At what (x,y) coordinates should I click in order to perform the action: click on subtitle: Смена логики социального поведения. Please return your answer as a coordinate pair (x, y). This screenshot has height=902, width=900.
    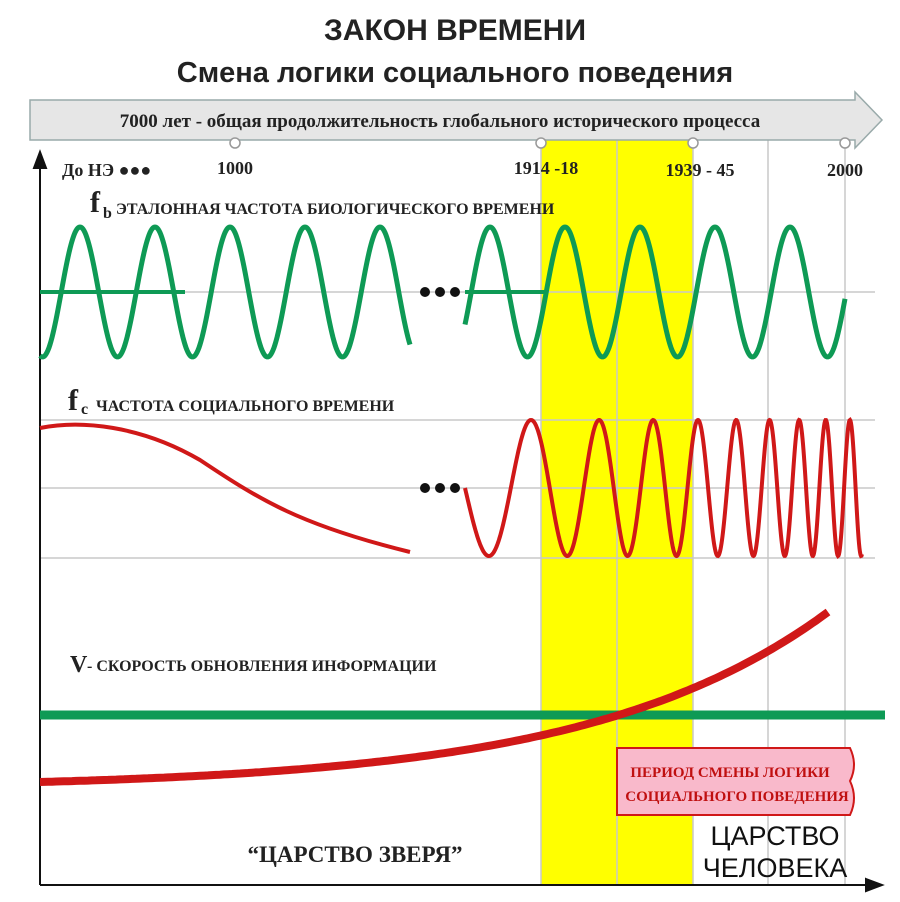
    Looking at the image, I should click on (455, 73).